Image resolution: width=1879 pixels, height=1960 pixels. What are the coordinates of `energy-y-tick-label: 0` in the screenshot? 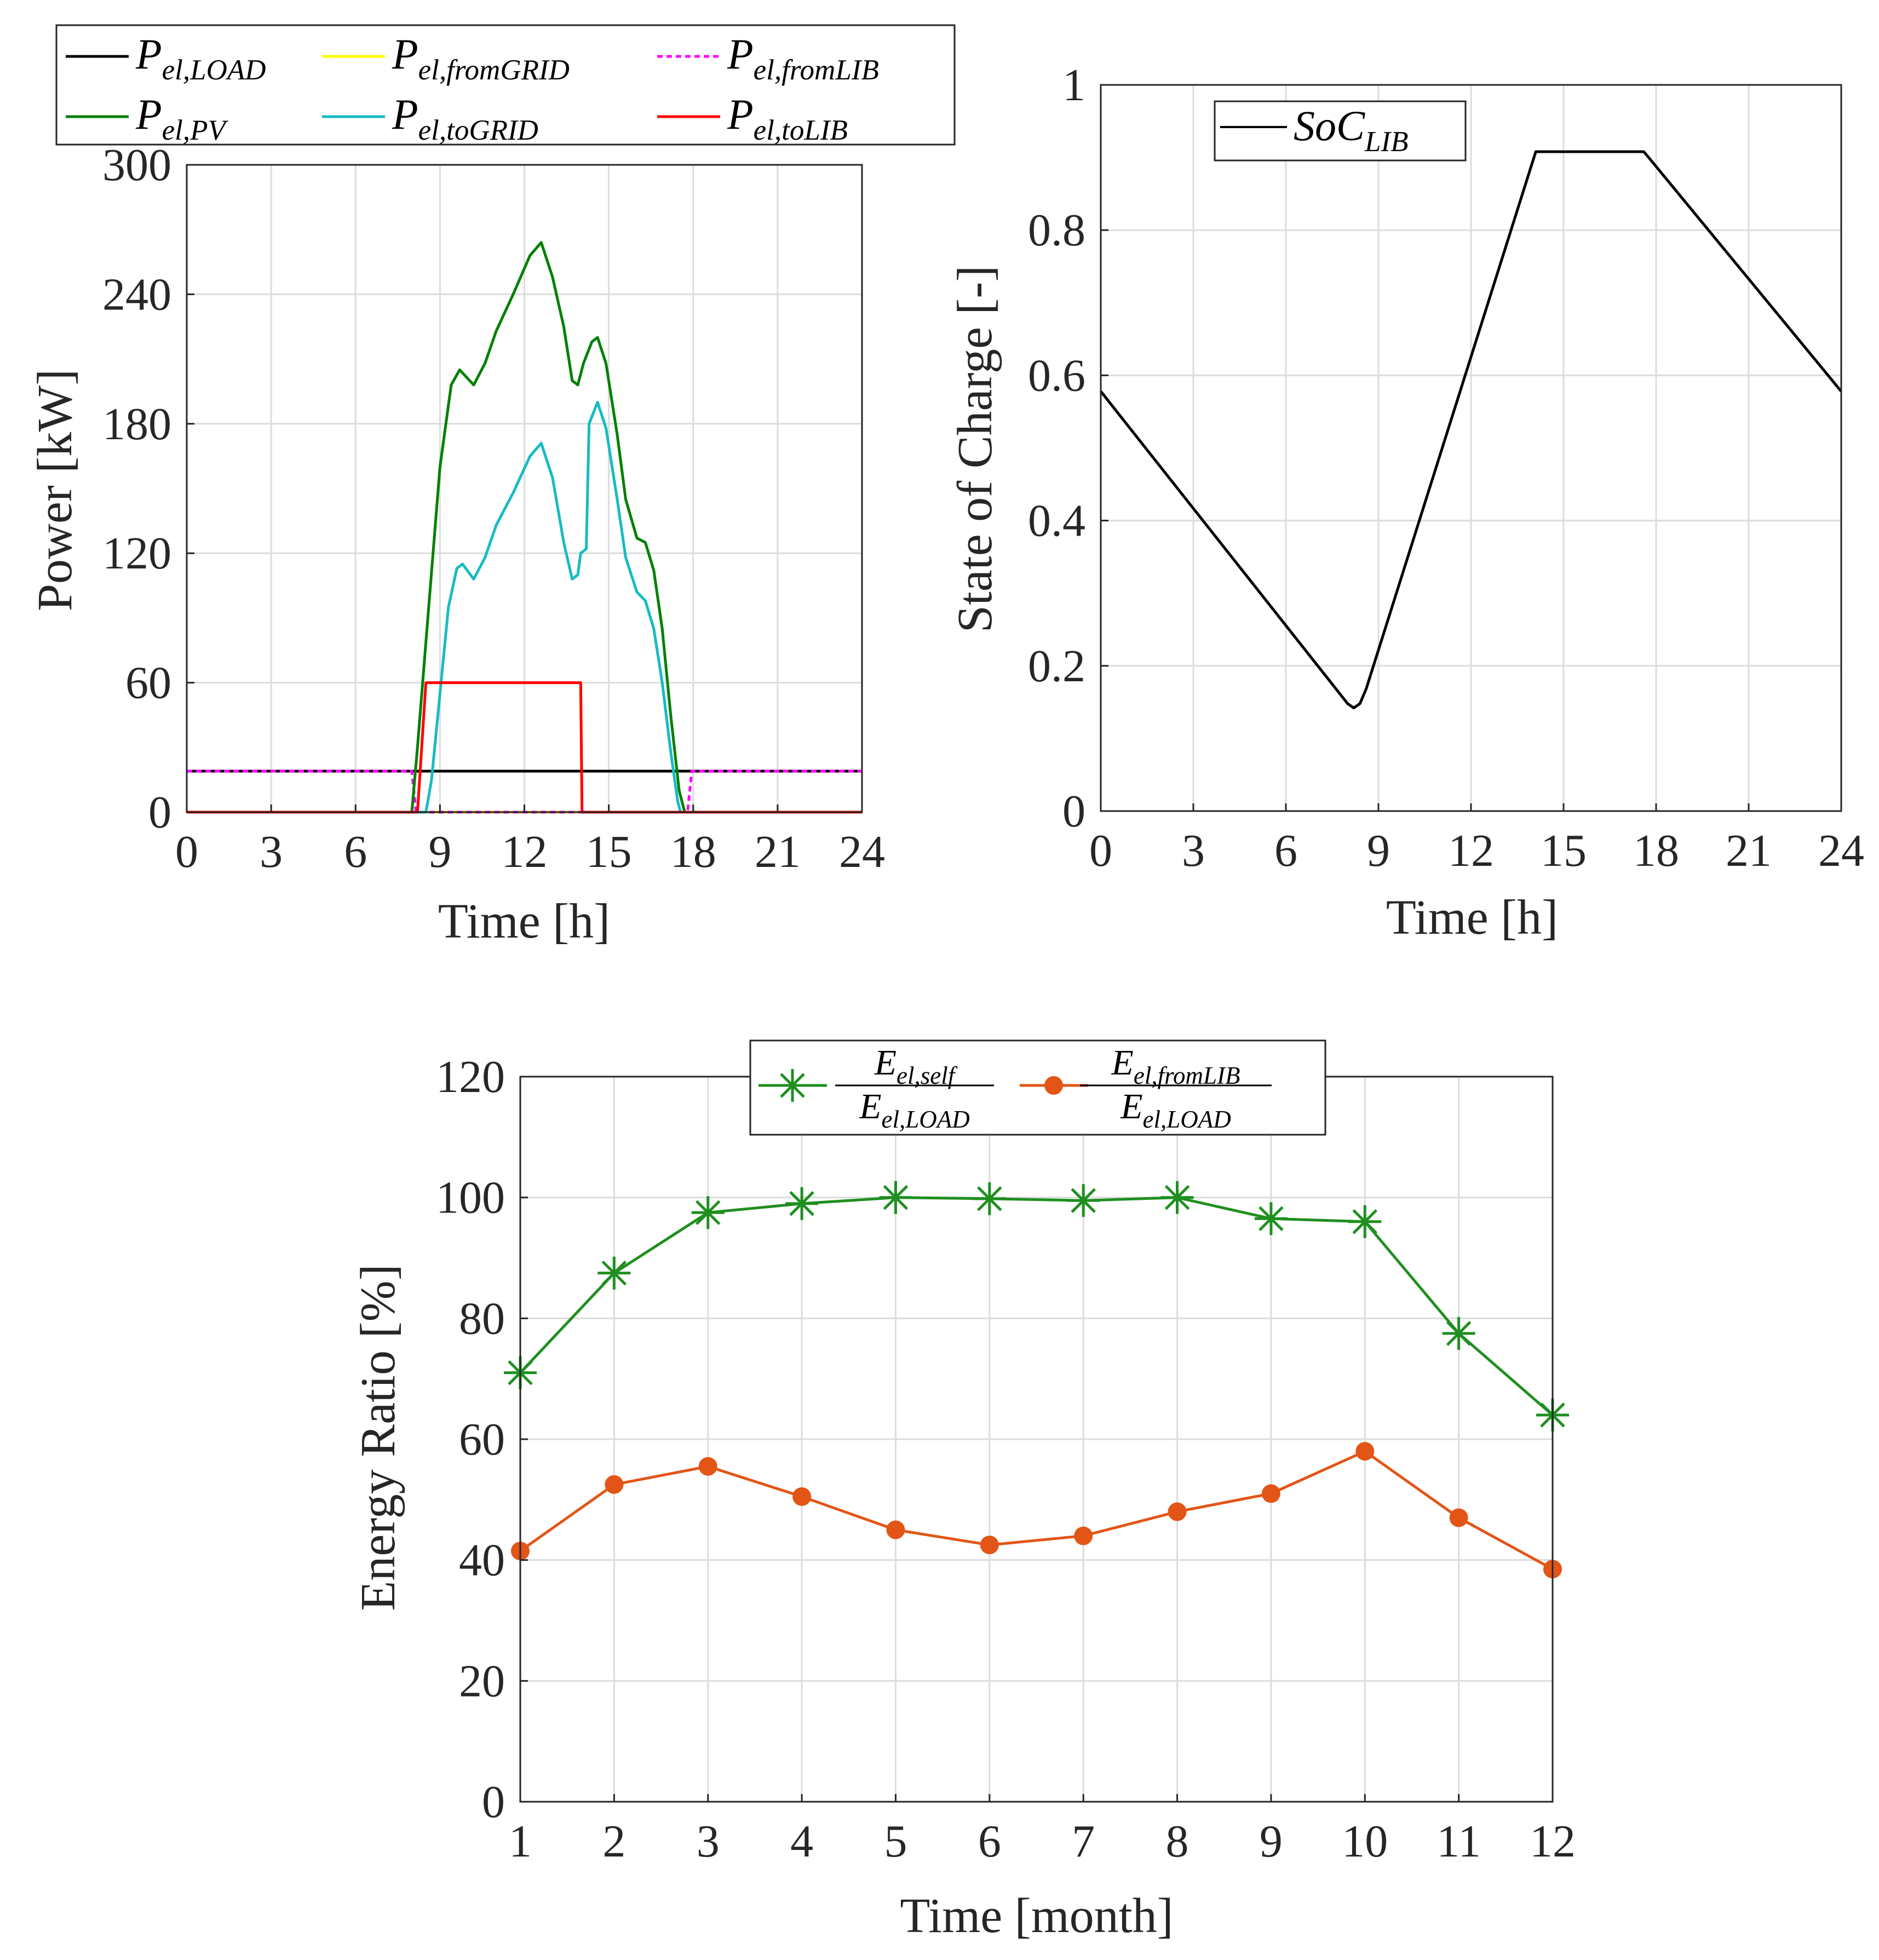 It's located at (493, 1802).